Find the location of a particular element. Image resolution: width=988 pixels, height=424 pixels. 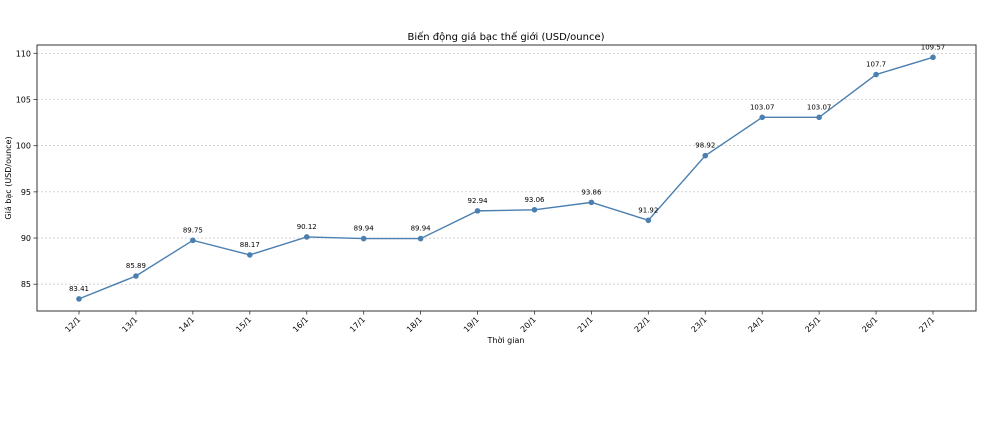

data-label: 92.94 is located at coordinates (478, 201).